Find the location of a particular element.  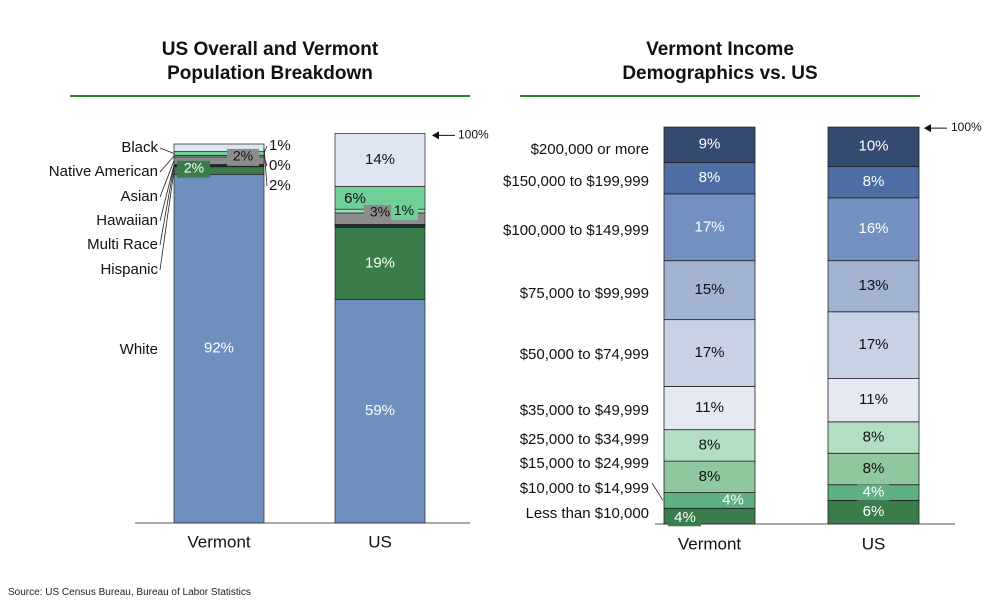

left-label-vermont-black: 1% is located at coordinates (280, 145).